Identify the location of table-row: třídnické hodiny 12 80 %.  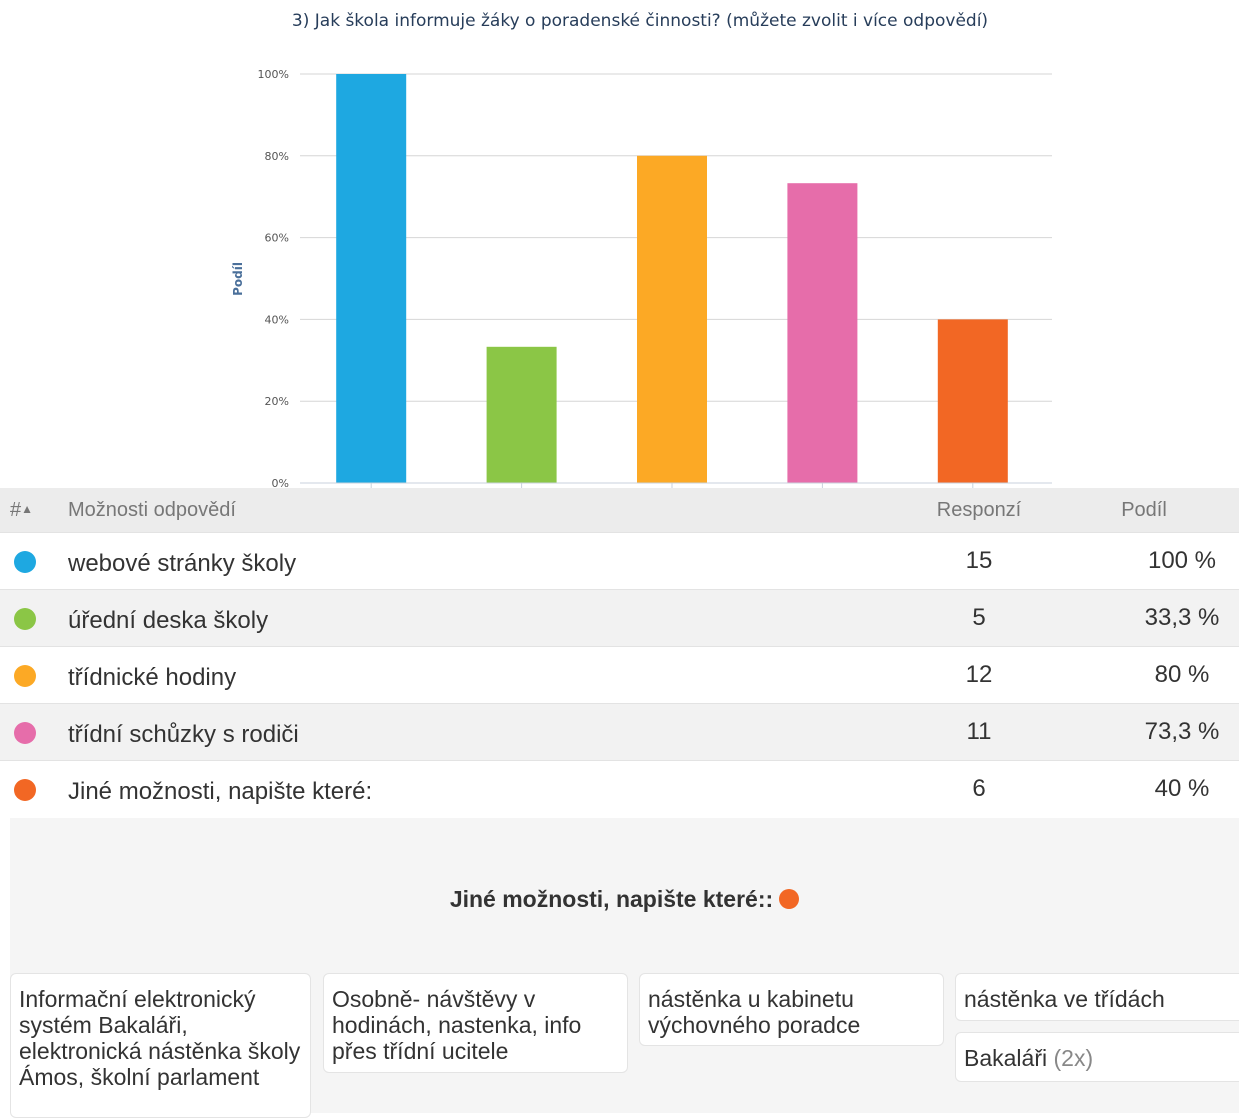
(619, 674).